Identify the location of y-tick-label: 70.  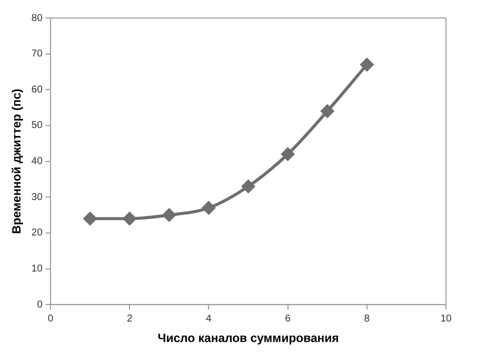
(37, 54).